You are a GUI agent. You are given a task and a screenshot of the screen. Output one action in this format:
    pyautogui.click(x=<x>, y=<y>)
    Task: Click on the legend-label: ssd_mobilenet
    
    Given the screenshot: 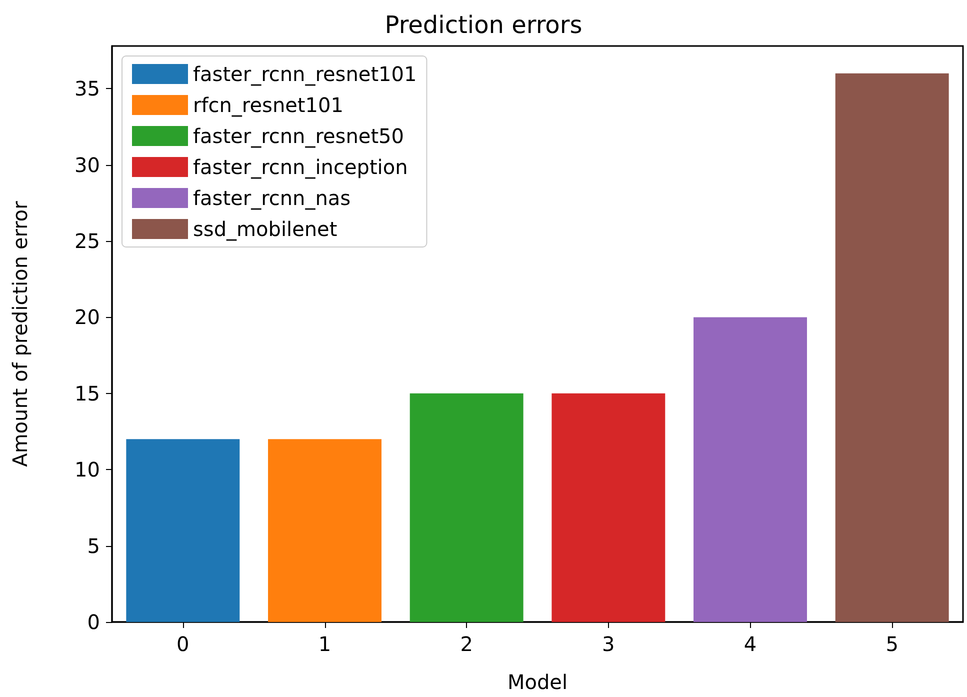 What is the action you would take?
    pyautogui.click(x=265, y=229)
    